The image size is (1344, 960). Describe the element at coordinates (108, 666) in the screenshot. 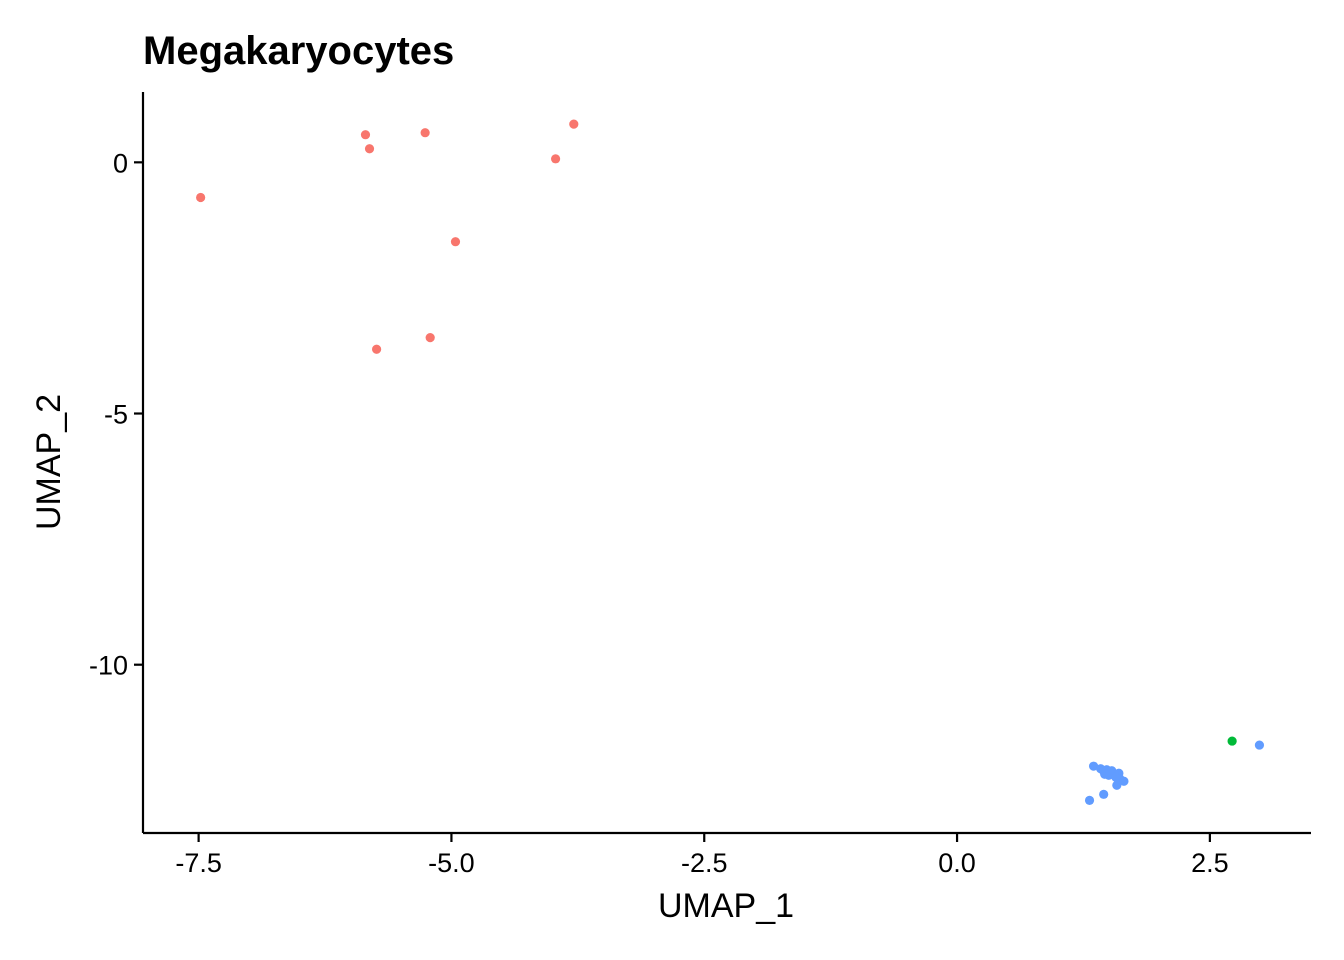

I see `y-tick-label: -10` at that location.